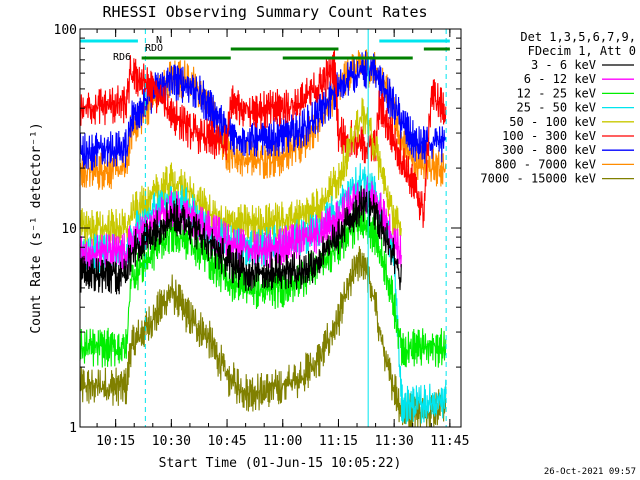  What do you see at coordinates (282, 441) in the screenshot?
I see `x-tick-label: 11:00` at bounding box center [282, 441].